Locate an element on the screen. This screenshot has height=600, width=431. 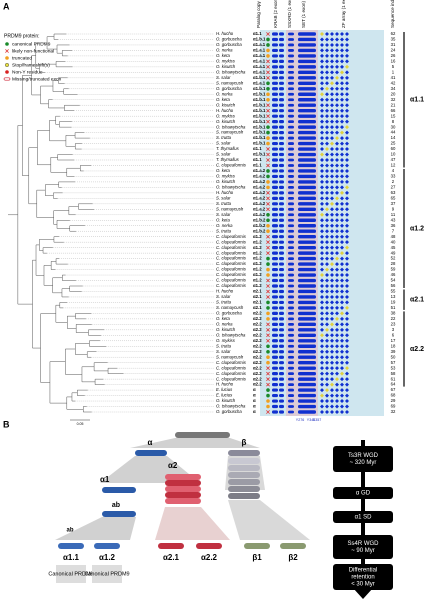
sequence-index: 60 is located at coordinates (393, 148).